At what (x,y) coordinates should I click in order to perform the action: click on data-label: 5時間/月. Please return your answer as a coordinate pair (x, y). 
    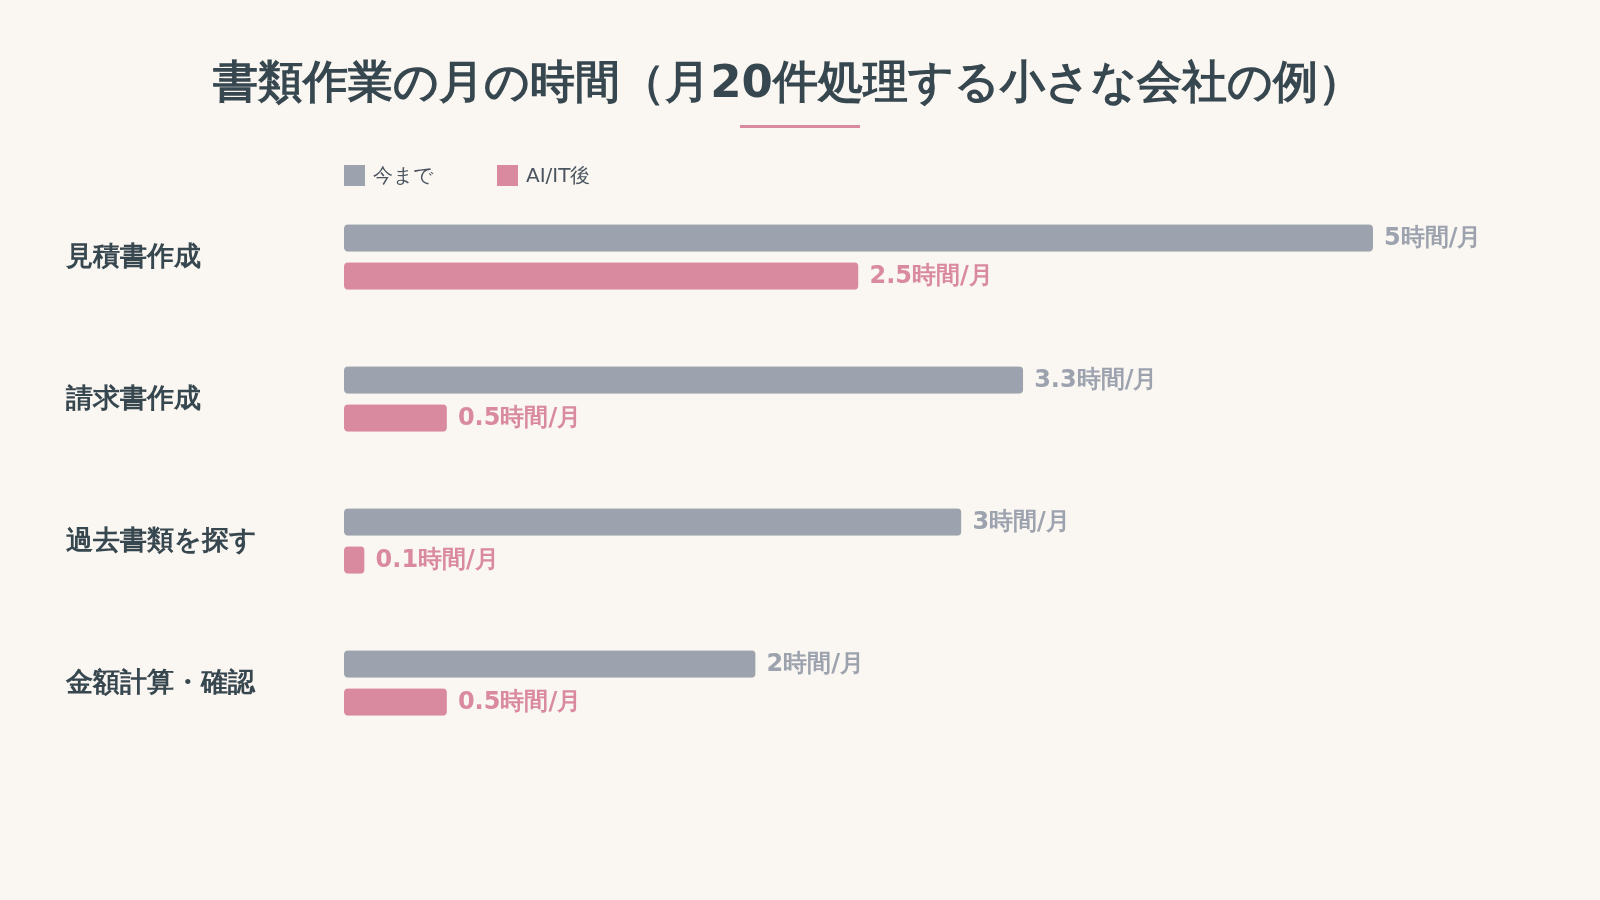
    Looking at the image, I should click on (1433, 236).